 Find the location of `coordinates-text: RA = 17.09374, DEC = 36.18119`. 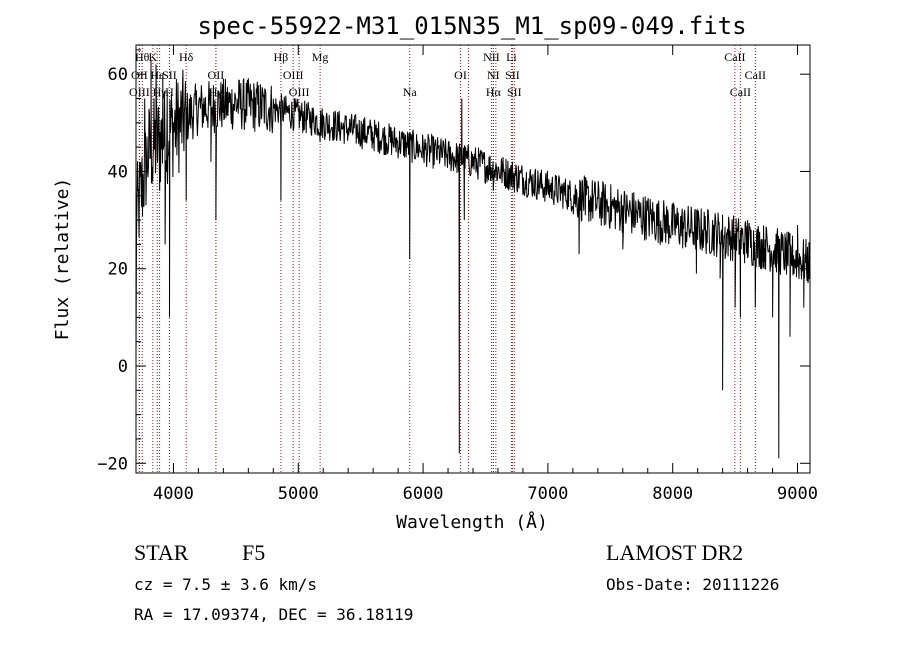

coordinates-text: RA = 17.09374, DEC = 36.18119 is located at coordinates (273, 614).